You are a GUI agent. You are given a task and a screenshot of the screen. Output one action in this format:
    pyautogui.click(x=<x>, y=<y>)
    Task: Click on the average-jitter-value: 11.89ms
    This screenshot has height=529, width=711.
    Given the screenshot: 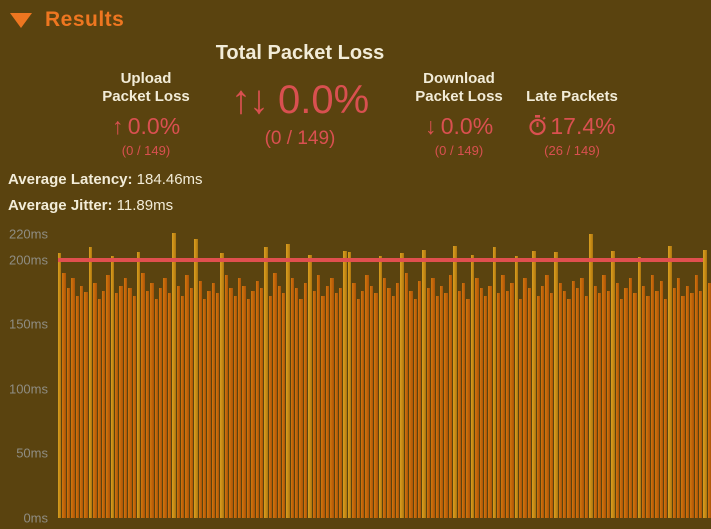 What is the action you would take?
    pyautogui.click(x=145, y=205)
    